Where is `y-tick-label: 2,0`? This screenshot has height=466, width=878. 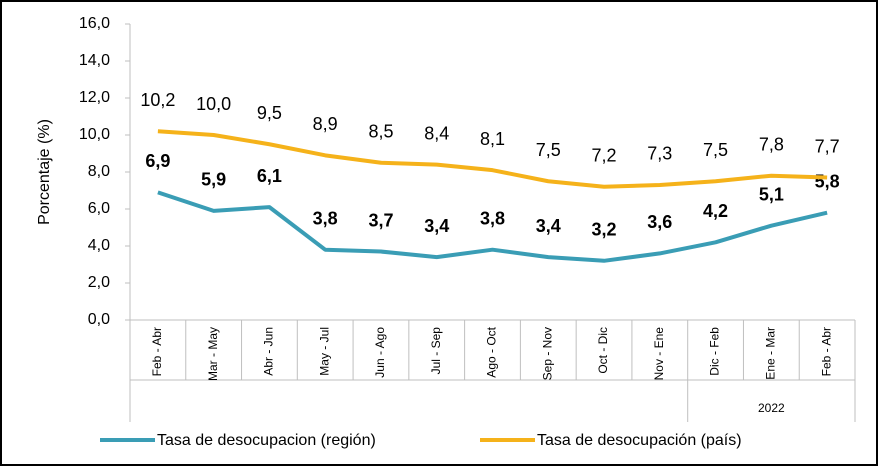
y-tick-label: 2,0 is located at coordinates (99, 282).